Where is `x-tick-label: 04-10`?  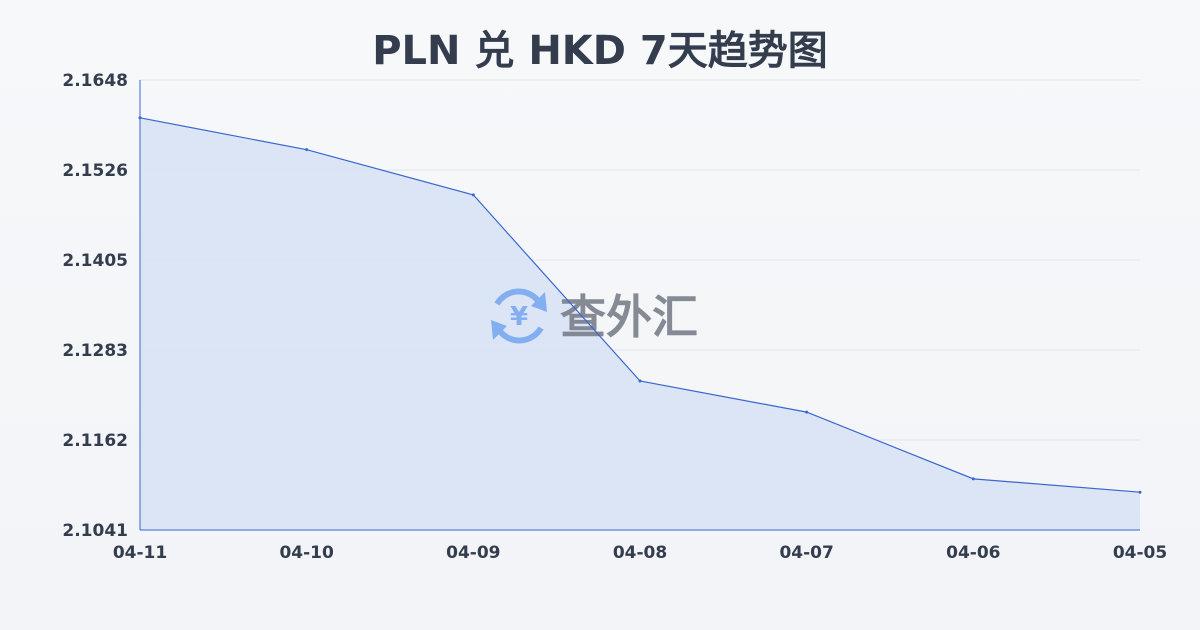 x-tick-label: 04-10 is located at coordinates (306, 553).